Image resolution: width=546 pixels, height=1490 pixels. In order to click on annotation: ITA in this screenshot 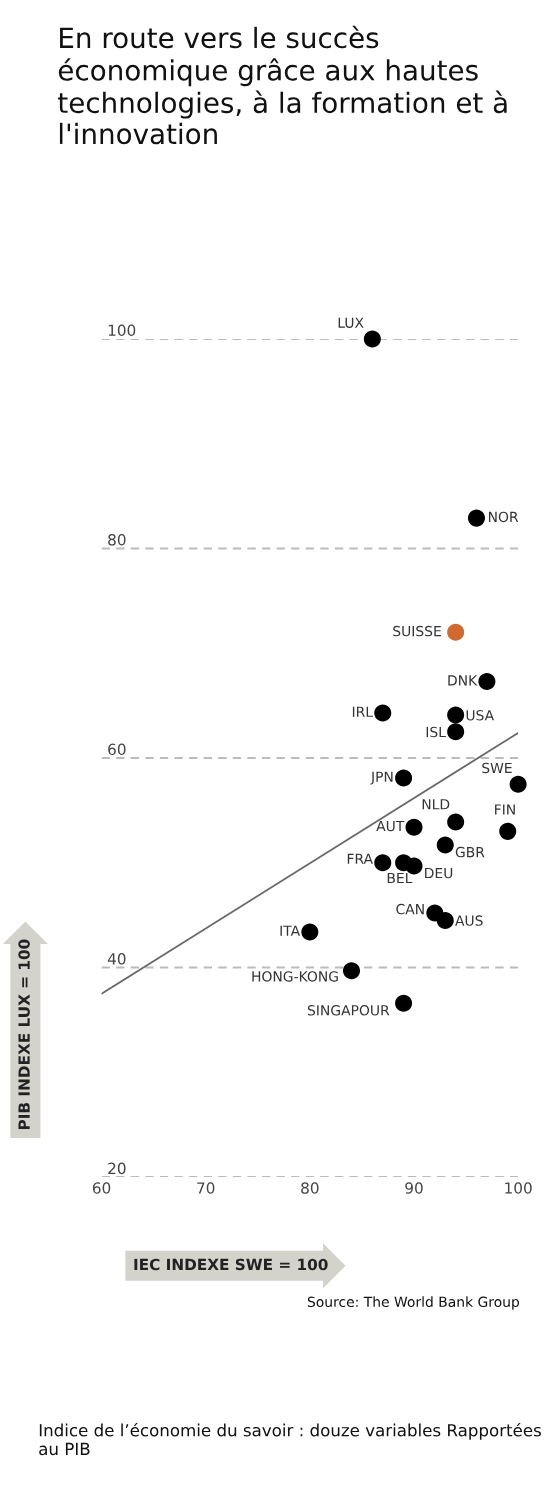, I will do `click(290, 930)`.